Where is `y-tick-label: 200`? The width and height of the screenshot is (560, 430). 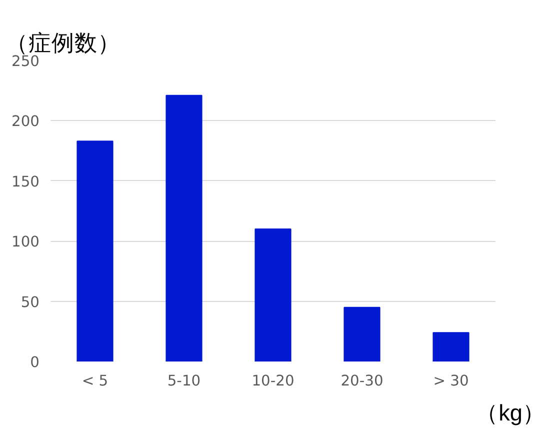 y-tick-label: 200 is located at coordinates (26, 121).